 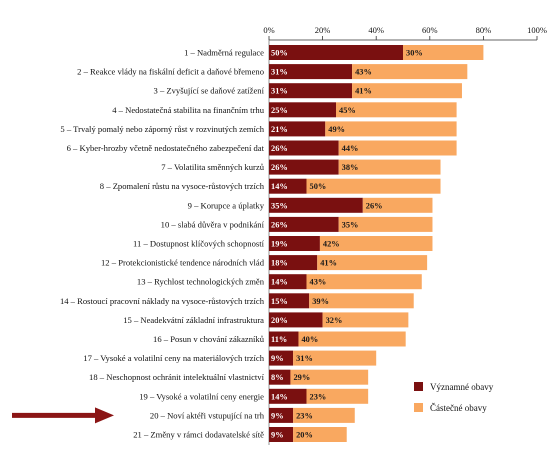 What do you see at coordinates (320, 301) in the screenshot?
I see `data-label-castecne: 39%` at bounding box center [320, 301].